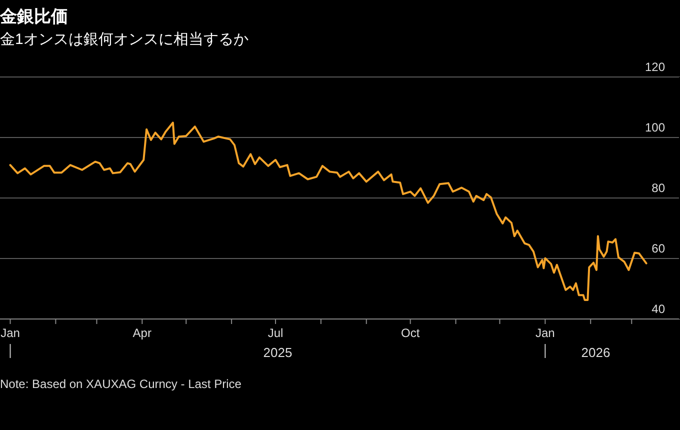 This screenshot has height=430, width=680. Describe the element at coordinates (34, 16) in the screenshot. I see `chart-title: 金銀比価` at that location.